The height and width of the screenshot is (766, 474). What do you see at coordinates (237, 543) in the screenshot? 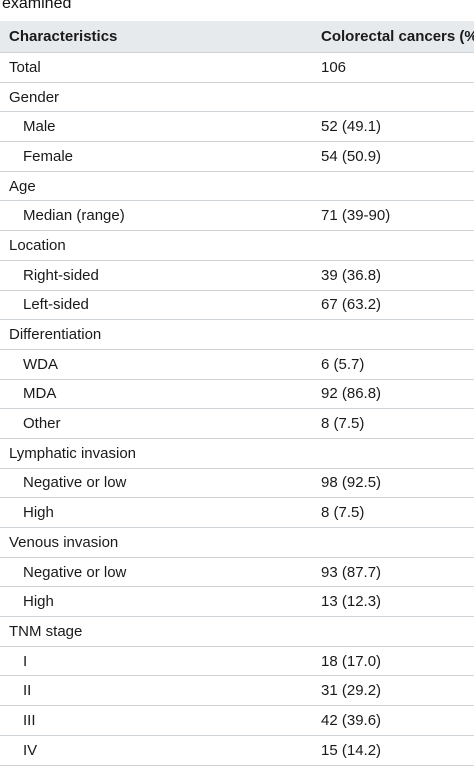
I see `table-row: Venous invasion` at bounding box center [237, 543].